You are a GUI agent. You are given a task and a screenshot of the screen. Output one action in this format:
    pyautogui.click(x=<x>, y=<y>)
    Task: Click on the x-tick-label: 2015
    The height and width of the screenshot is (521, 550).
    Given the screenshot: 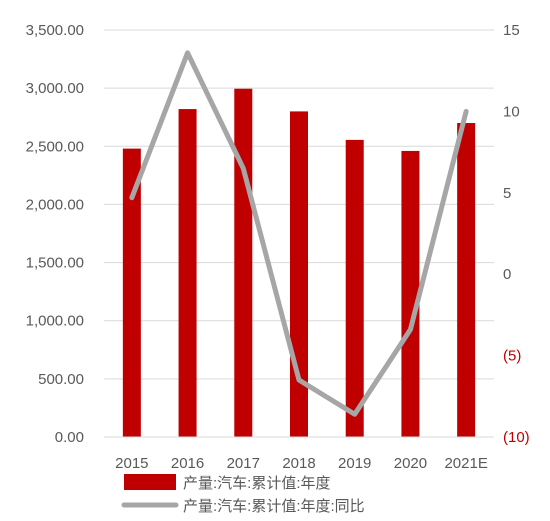 What is the action you would take?
    pyautogui.click(x=131, y=463)
    